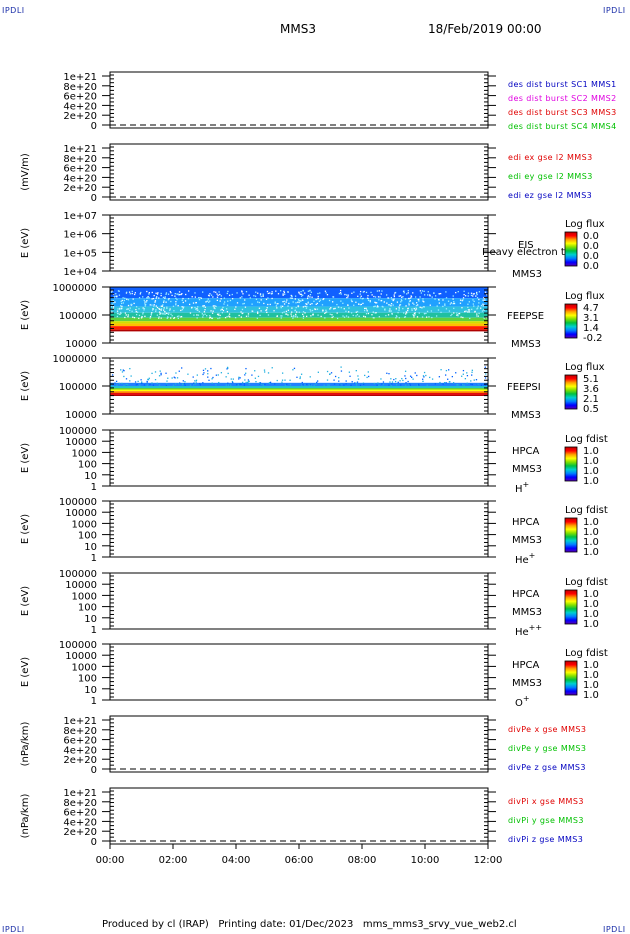 Image resolution: width=630 pixels, height=934 pixels. What do you see at coordinates (585, 367) in the screenshot?
I see `colorbar-title: Log flux` at bounding box center [585, 367].